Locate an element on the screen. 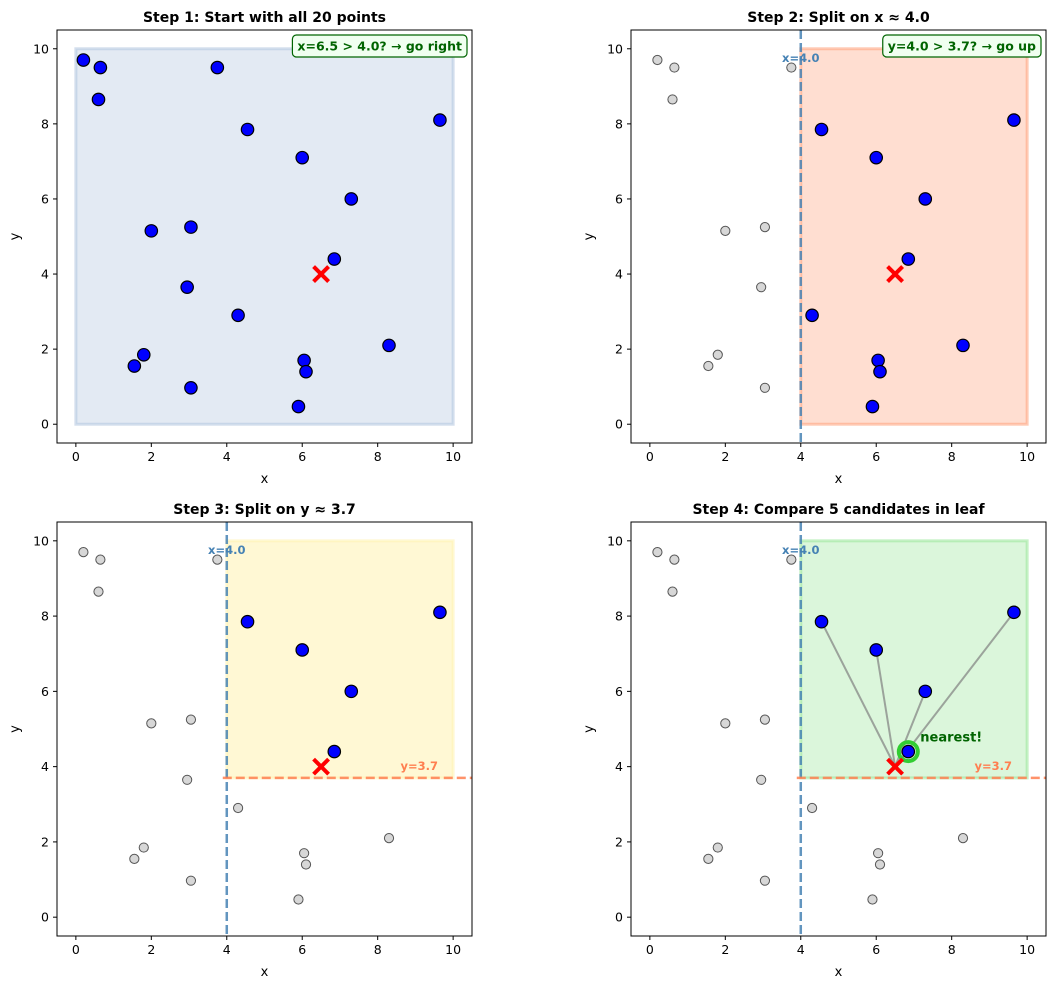 This screenshot has height=989, width=1055. chart-title: Step 2: Split on x ≈ 4.0 is located at coordinates (838, 18).